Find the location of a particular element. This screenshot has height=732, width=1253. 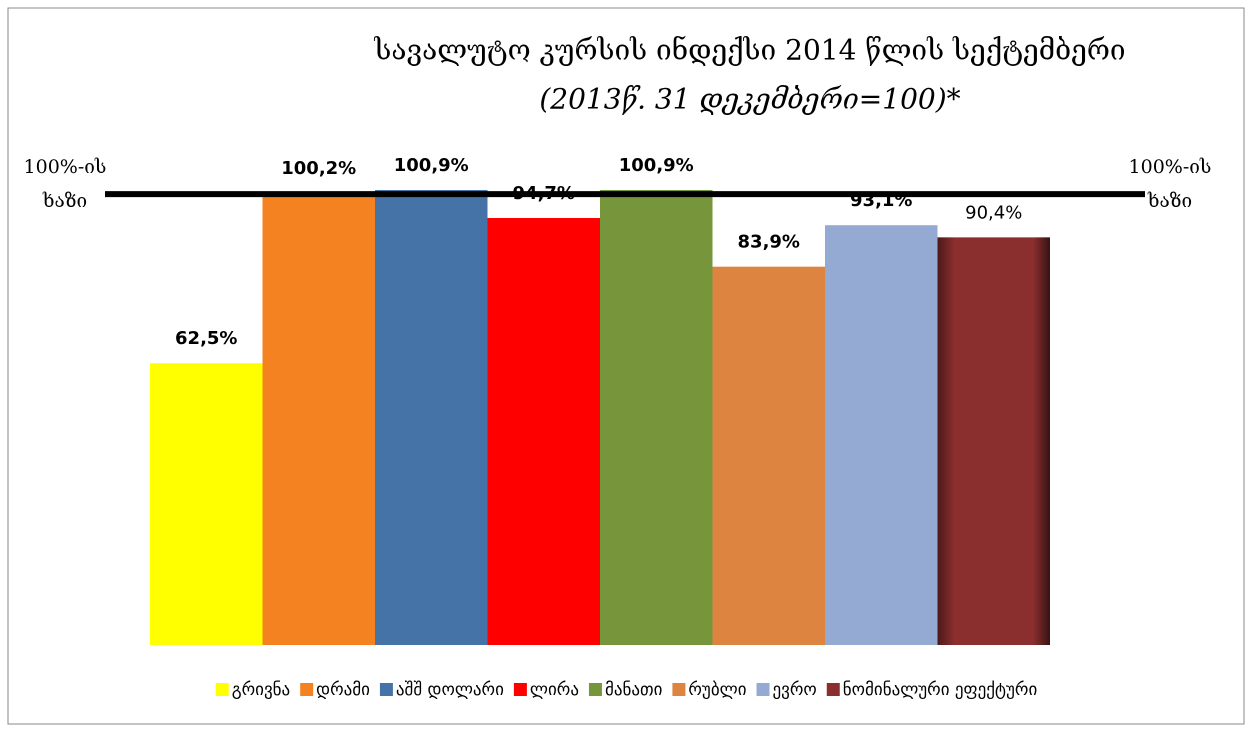

legend-label: აშშ დოლარი is located at coordinates (450, 690).